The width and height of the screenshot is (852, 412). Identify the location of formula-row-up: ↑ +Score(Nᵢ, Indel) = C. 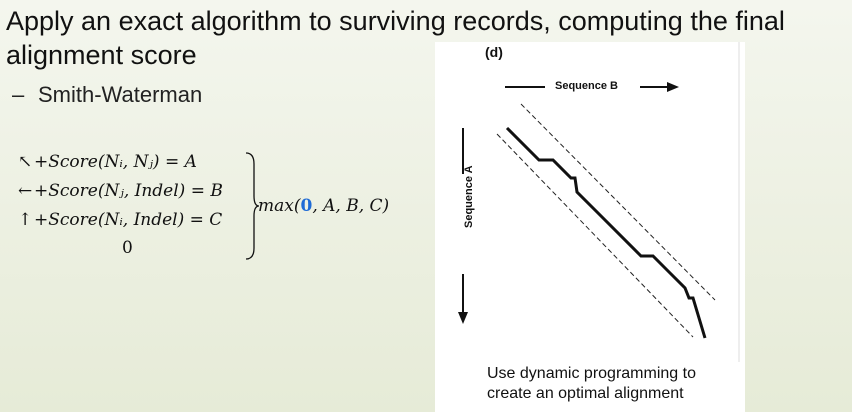
(120, 220).